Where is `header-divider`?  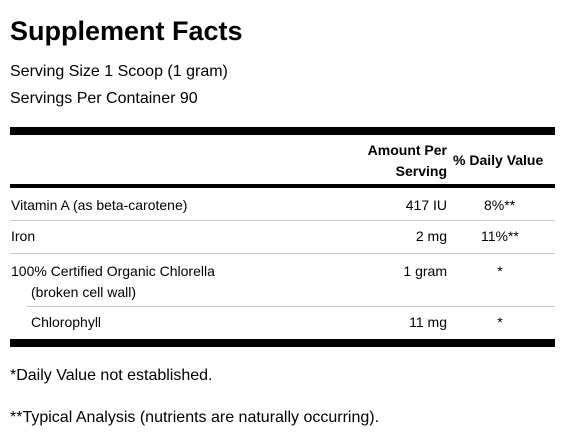
header-divider is located at coordinates (282, 186).